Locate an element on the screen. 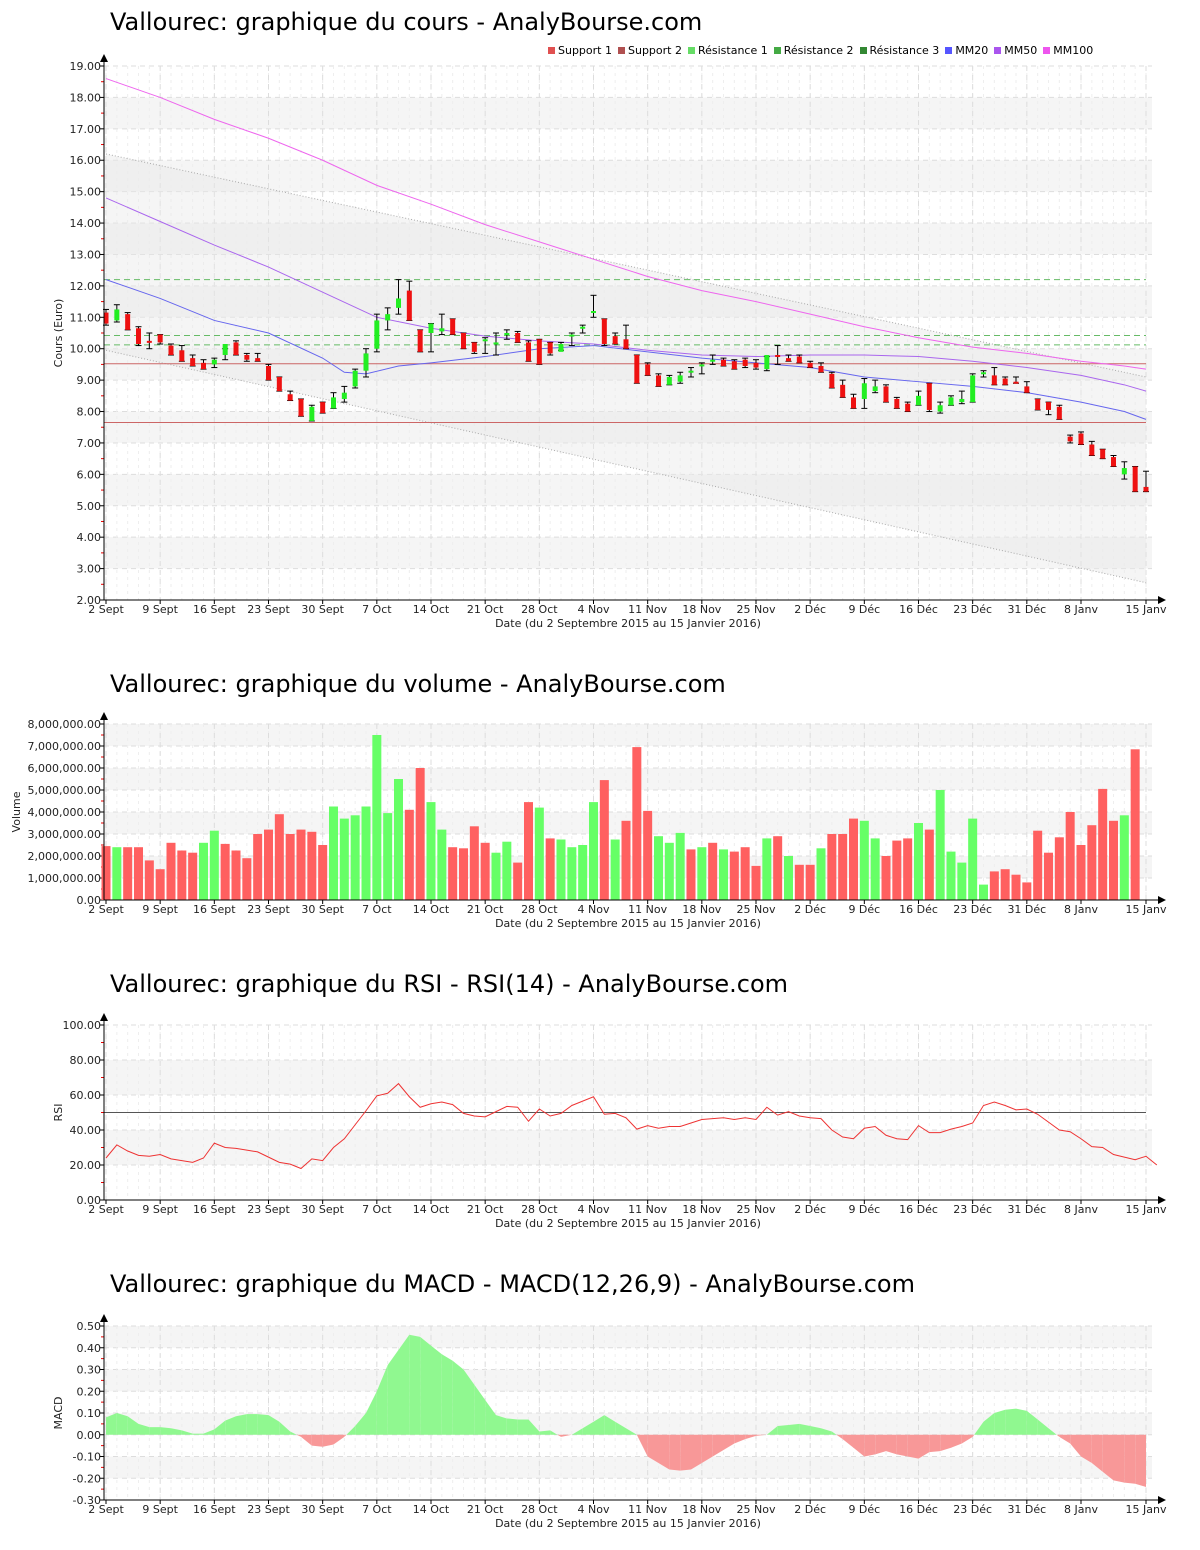  y-tick-label: 17.00 is located at coordinates (86, 129).